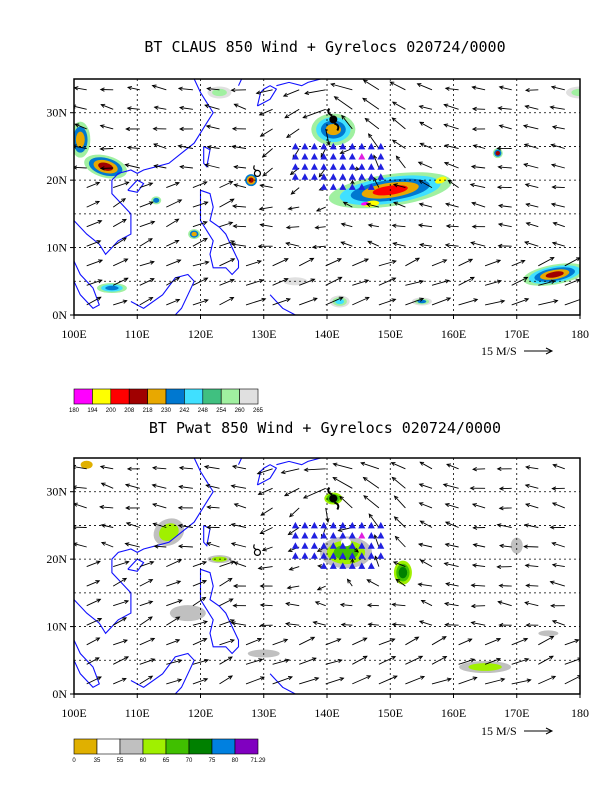  Describe the element at coordinates (162, 294) in the screenshot. I see `coast-borneo` at that location.